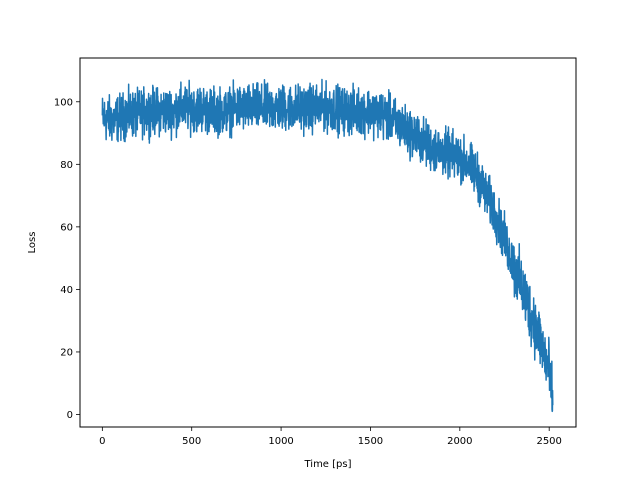  I want to click on y-tick-label: 60, so click(66, 227).